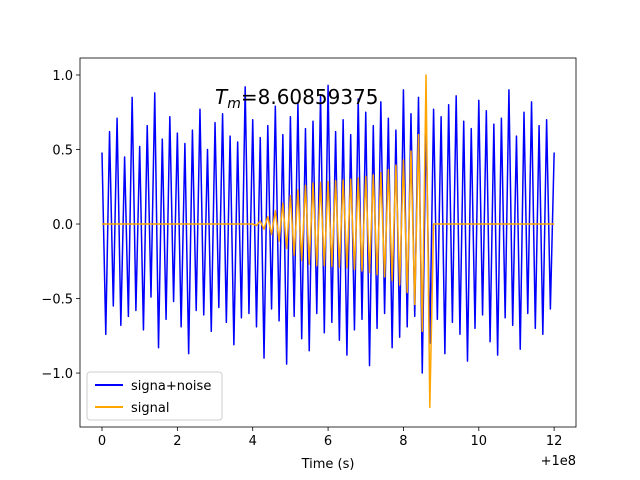 The height and width of the screenshot is (480, 640). What do you see at coordinates (57, 374) in the screenshot?
I see `y-tick-label: −1.0` at bounding box center [57, 374].